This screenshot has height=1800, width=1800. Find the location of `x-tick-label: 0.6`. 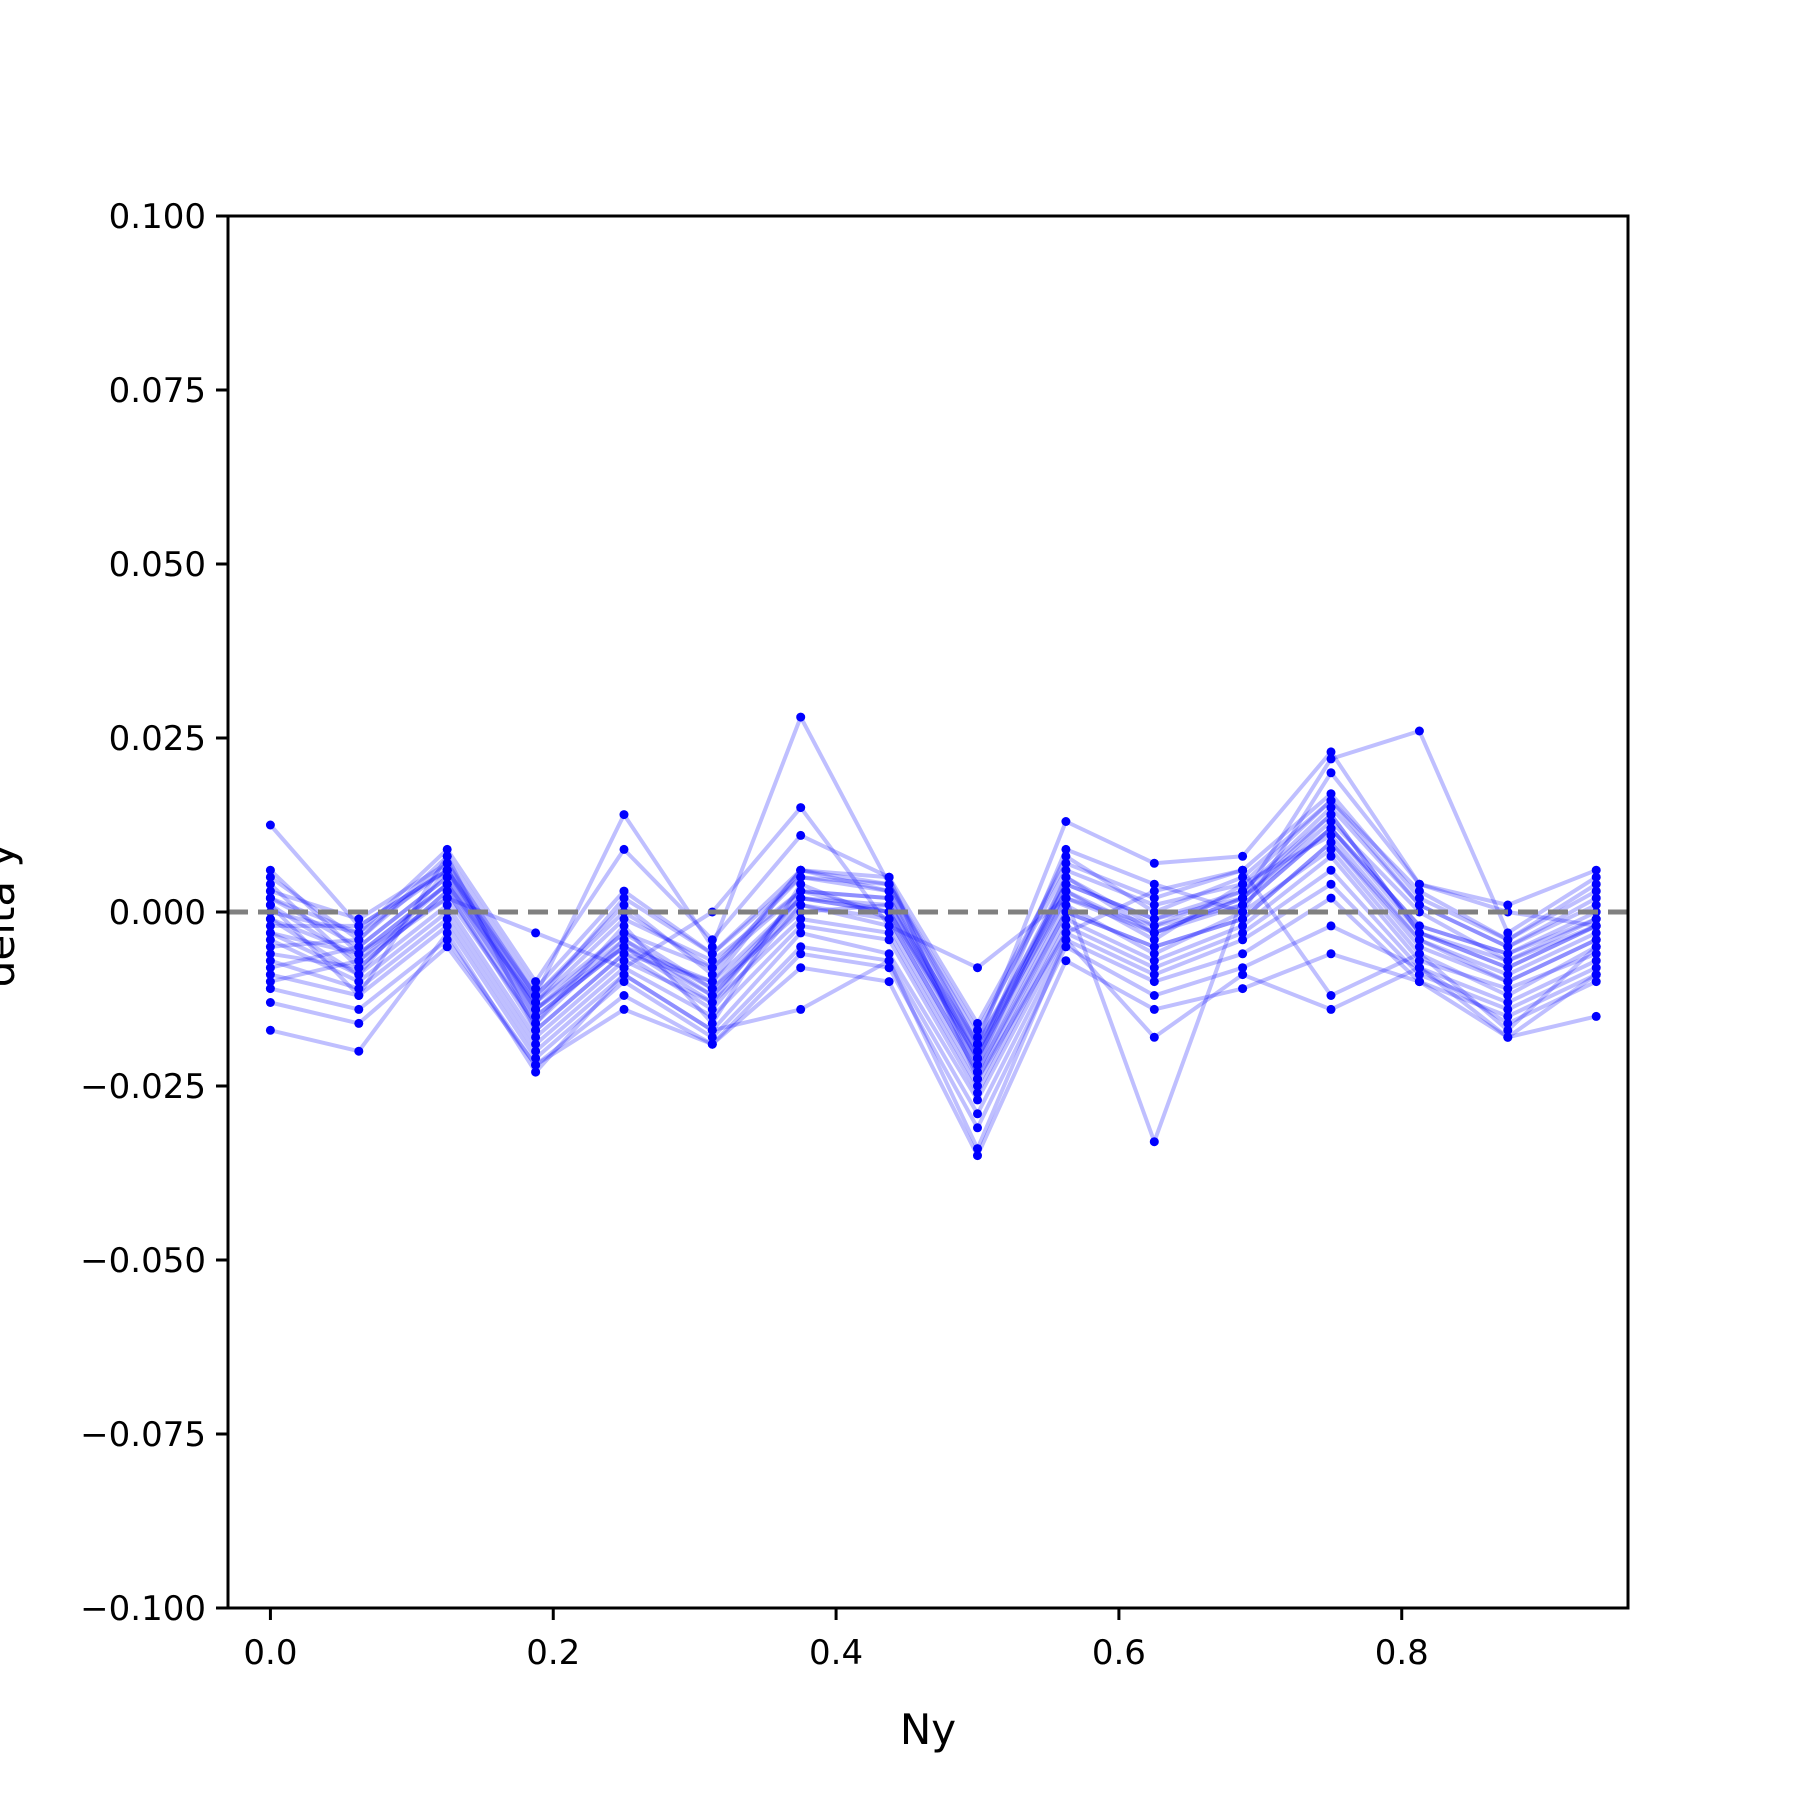

x-tick-label: 0.6 is located at coordinates (1119, 1653).